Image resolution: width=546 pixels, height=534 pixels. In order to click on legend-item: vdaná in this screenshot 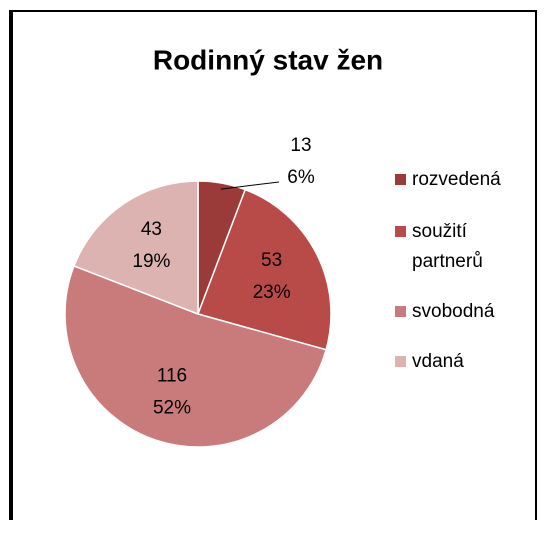, I will do `click(458, 362)`.